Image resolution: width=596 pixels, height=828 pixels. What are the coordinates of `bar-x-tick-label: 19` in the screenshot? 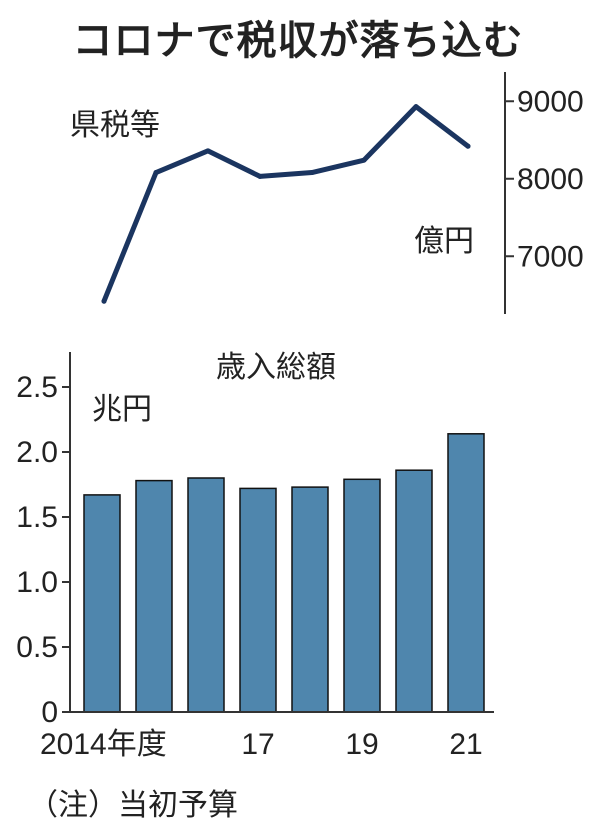 It's located at (361, 744).